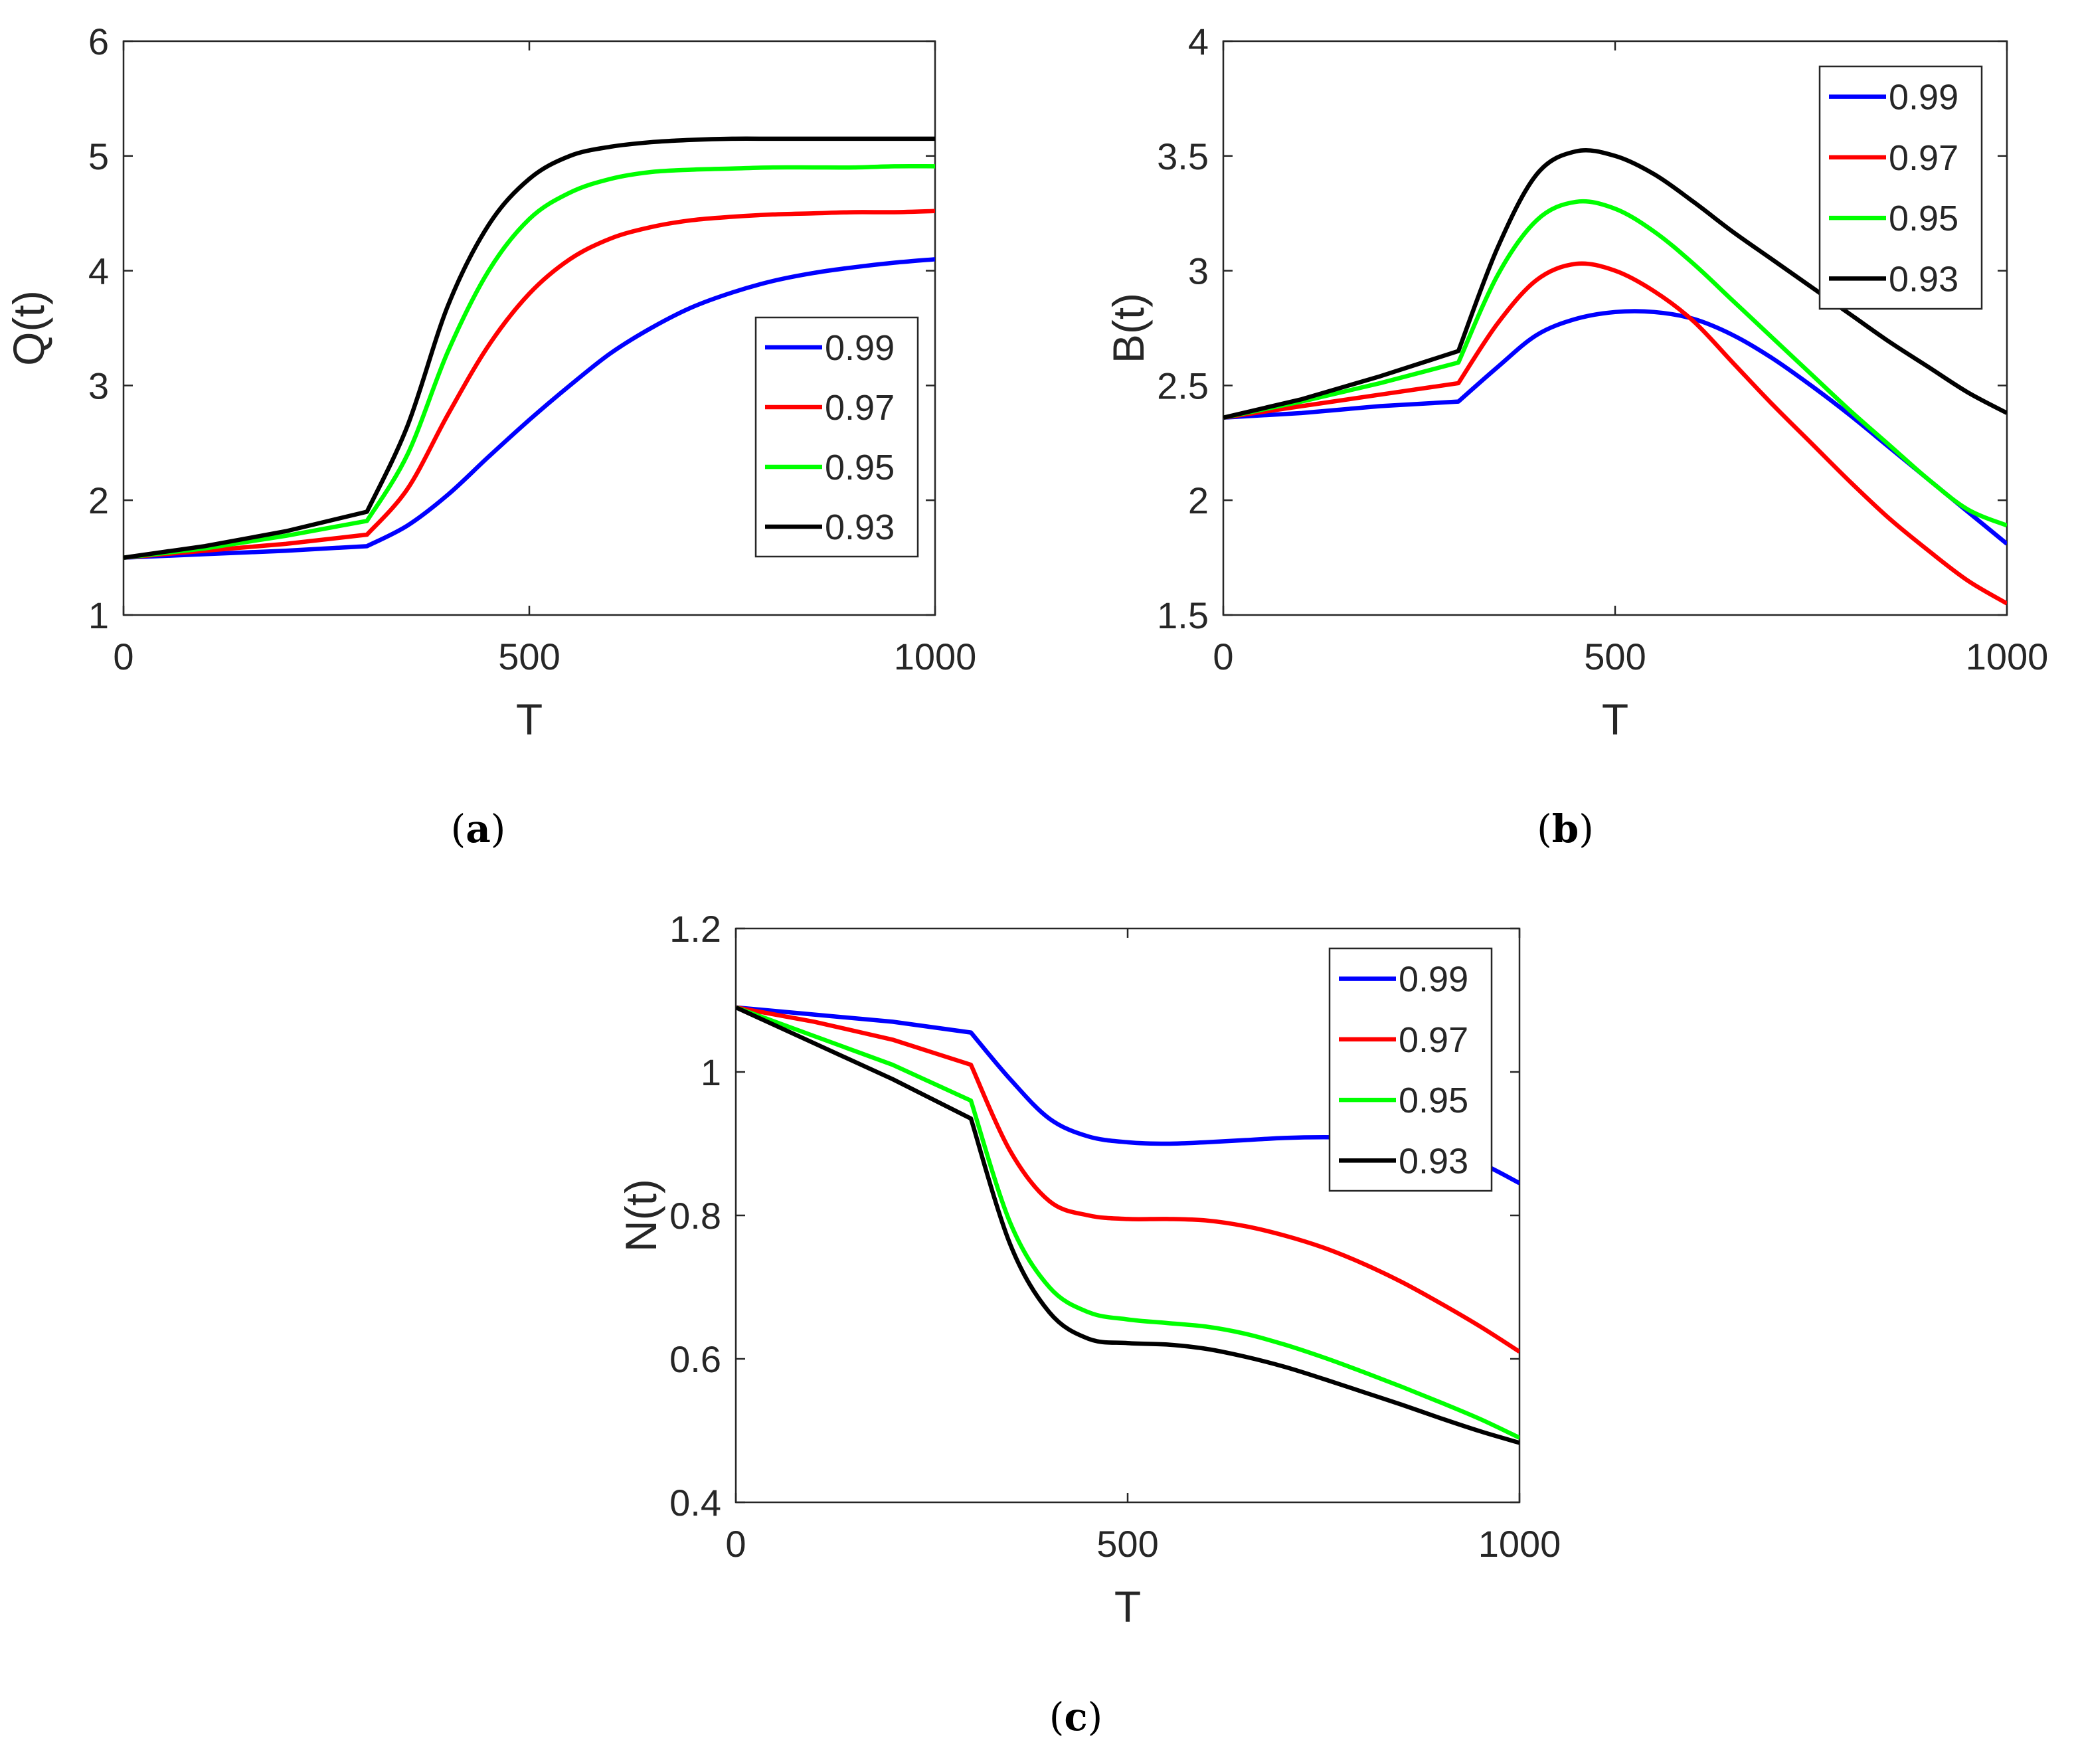 This screenshot has width=2078, height=1764. What do you see at coordinates (479, 829) in the screenshot?
I see `panel-caption: (a)` at bounding box center [479, 829].